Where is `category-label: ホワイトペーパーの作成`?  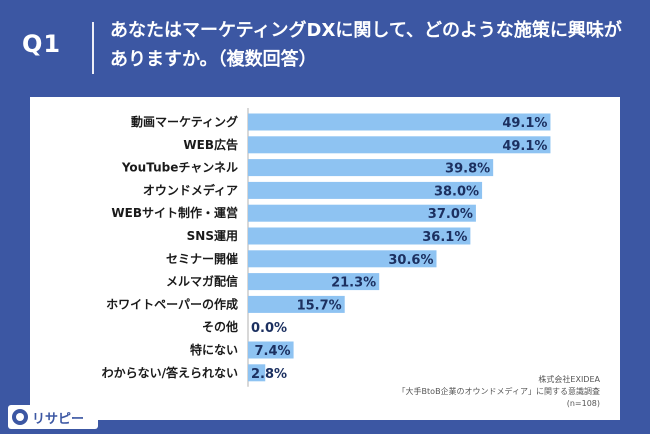 category-label: ホワイトペーパーの作成 is located at coordinates (172, 303).